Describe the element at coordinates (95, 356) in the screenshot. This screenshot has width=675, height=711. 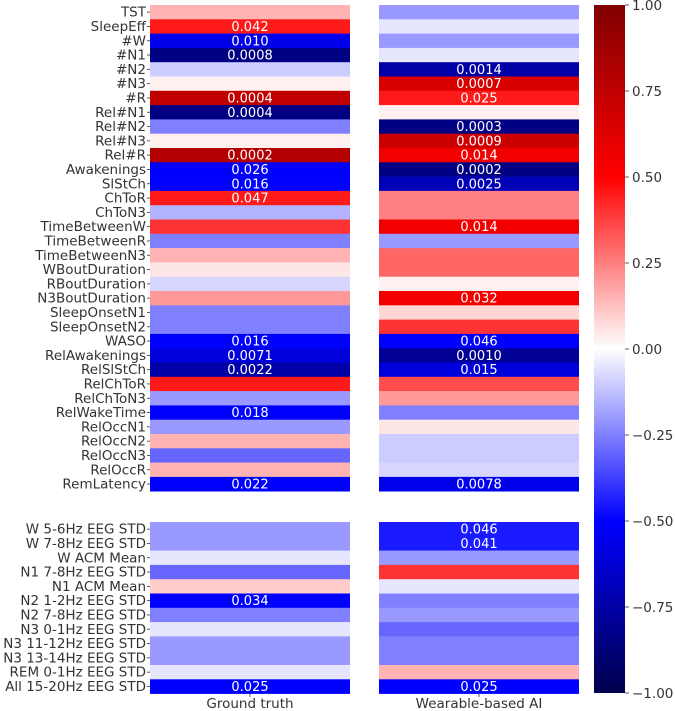
I see `row-label: RelAwakenings` at that location.